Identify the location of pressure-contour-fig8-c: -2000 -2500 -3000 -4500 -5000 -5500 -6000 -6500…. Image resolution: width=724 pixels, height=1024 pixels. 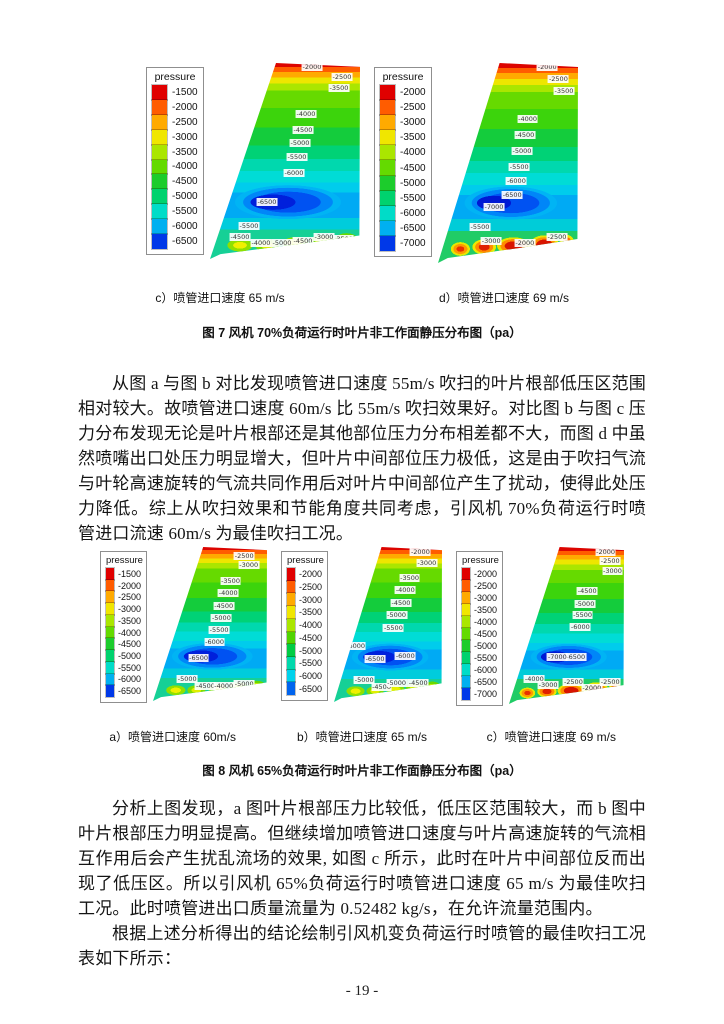
(566, 625).